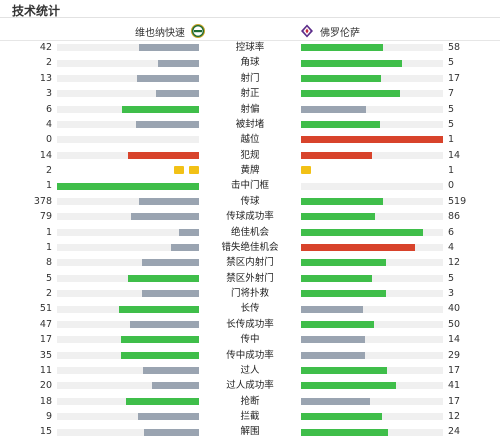 This screenshot has width=500, height=440. Describe the element at coordinates (160, 33) in the screenshot. I see `home-team-name: 维也纳快速` at that location.